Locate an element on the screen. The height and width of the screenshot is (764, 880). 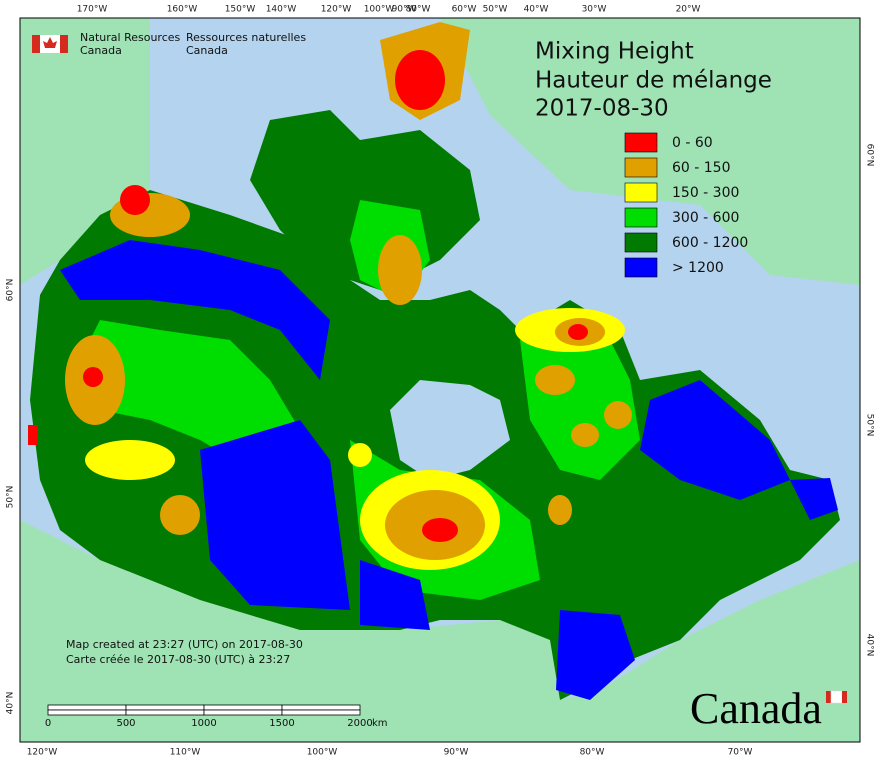
zone-blue-nwt is located at coordinates (195, 310).